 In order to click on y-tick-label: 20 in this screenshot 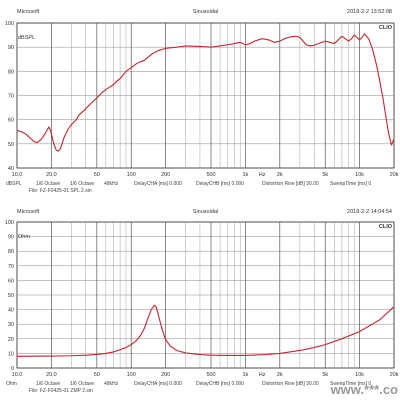, I will do `click(11, 340)`.